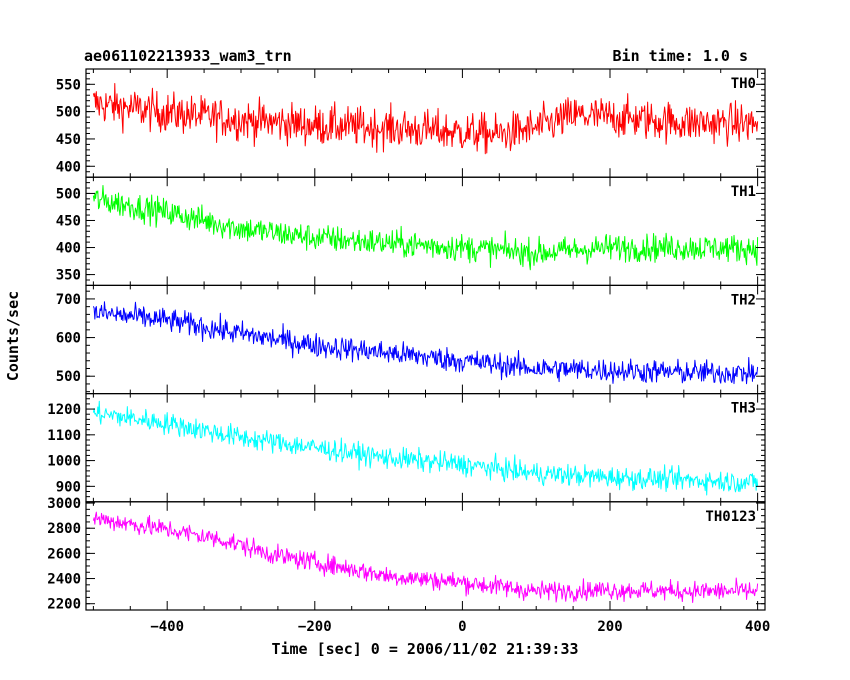  Describe the element at coordinates (68, 339) in the screenshot. I see `y-tick-label: 600` at that location.